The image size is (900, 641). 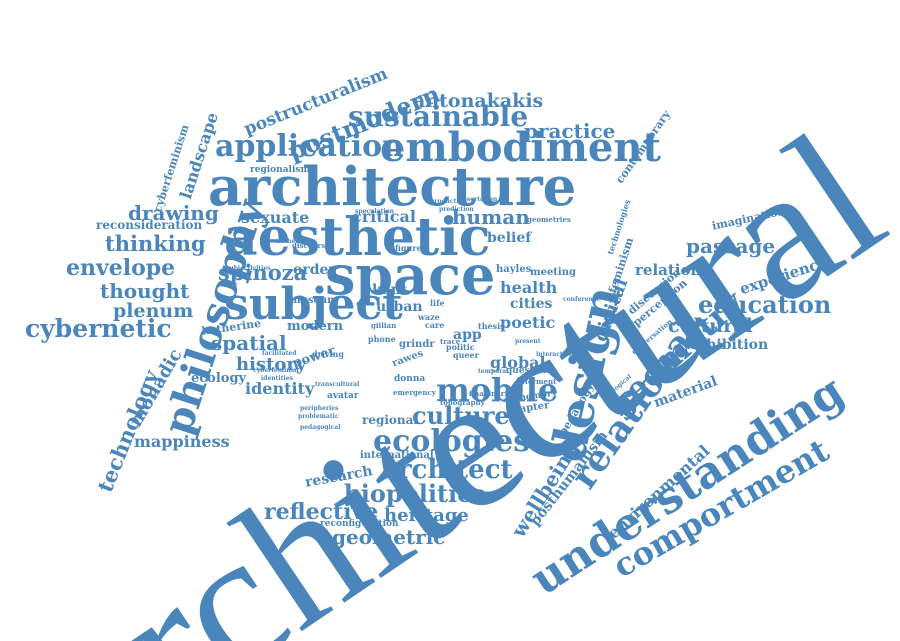 What do you see at coordinates (528, 371) in the screenshot?
I see `word-question: question` at bounding box center [528, 371].